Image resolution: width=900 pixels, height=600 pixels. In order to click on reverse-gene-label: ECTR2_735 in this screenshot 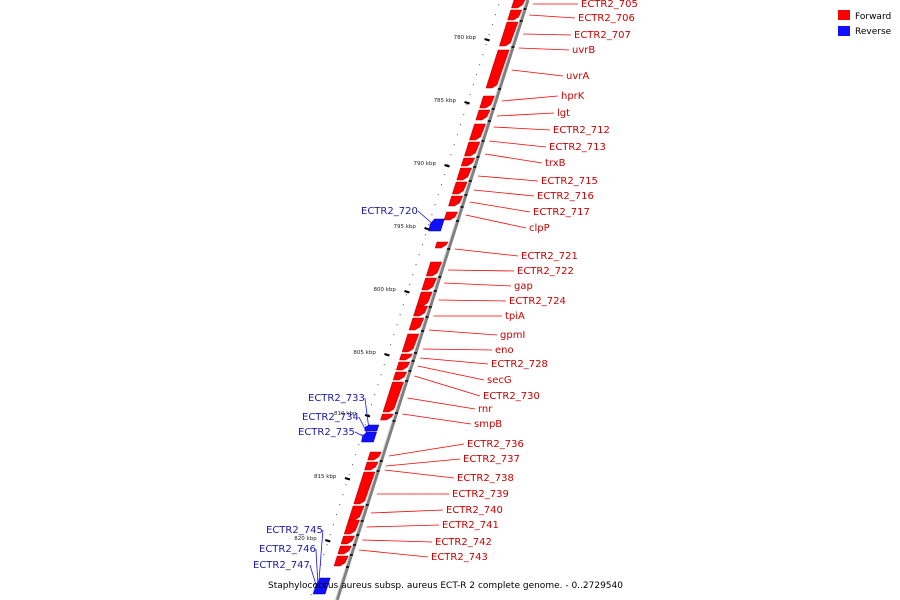, I will do `click(326, 432)`.